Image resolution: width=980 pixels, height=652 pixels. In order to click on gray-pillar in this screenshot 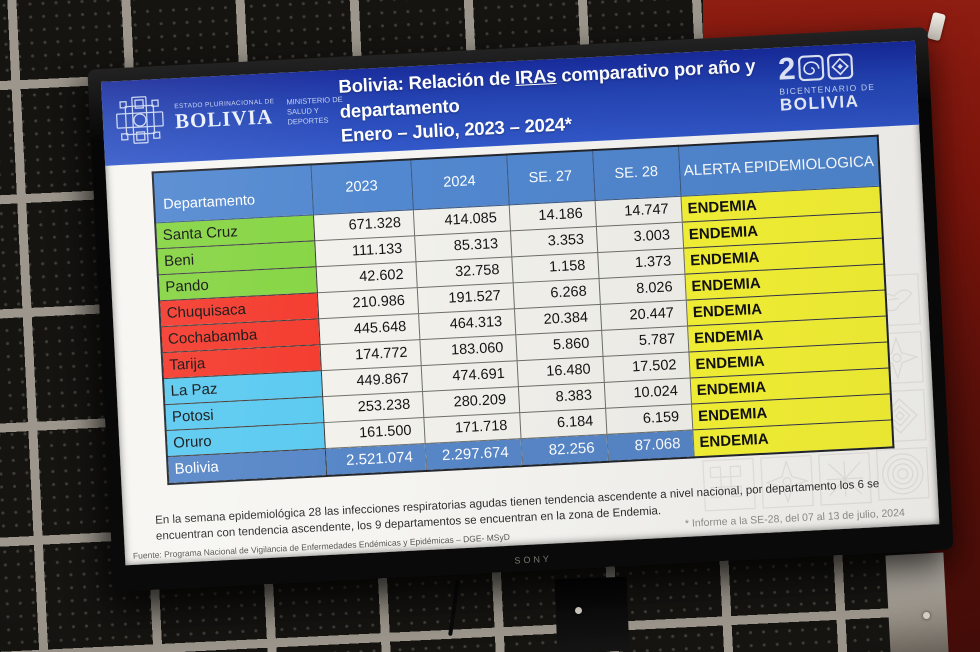, I will do `click(917, 602)`.